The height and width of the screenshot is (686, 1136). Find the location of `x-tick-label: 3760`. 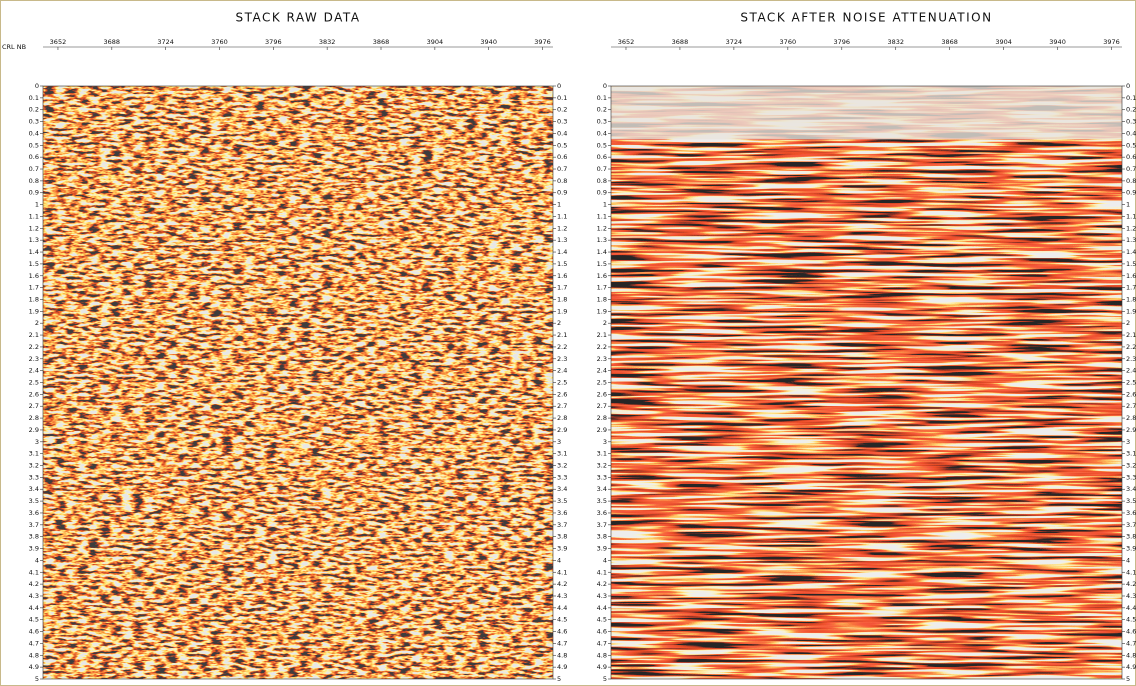

x-tick-label: 3760 is located at coordinates (219, 42).